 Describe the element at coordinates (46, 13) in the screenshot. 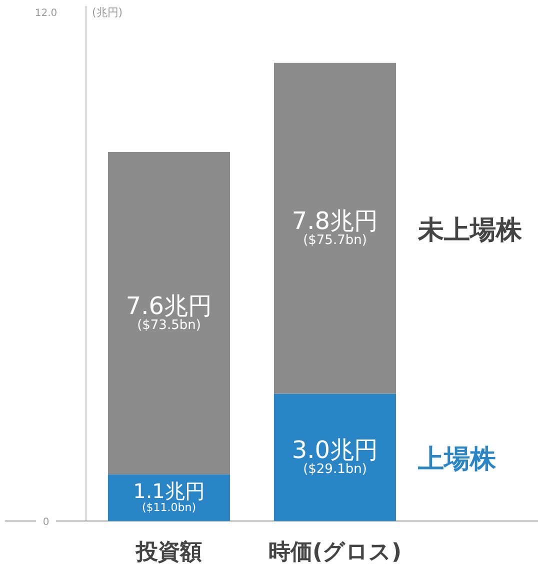

I see `y-tick-label: 12.0` at that location.